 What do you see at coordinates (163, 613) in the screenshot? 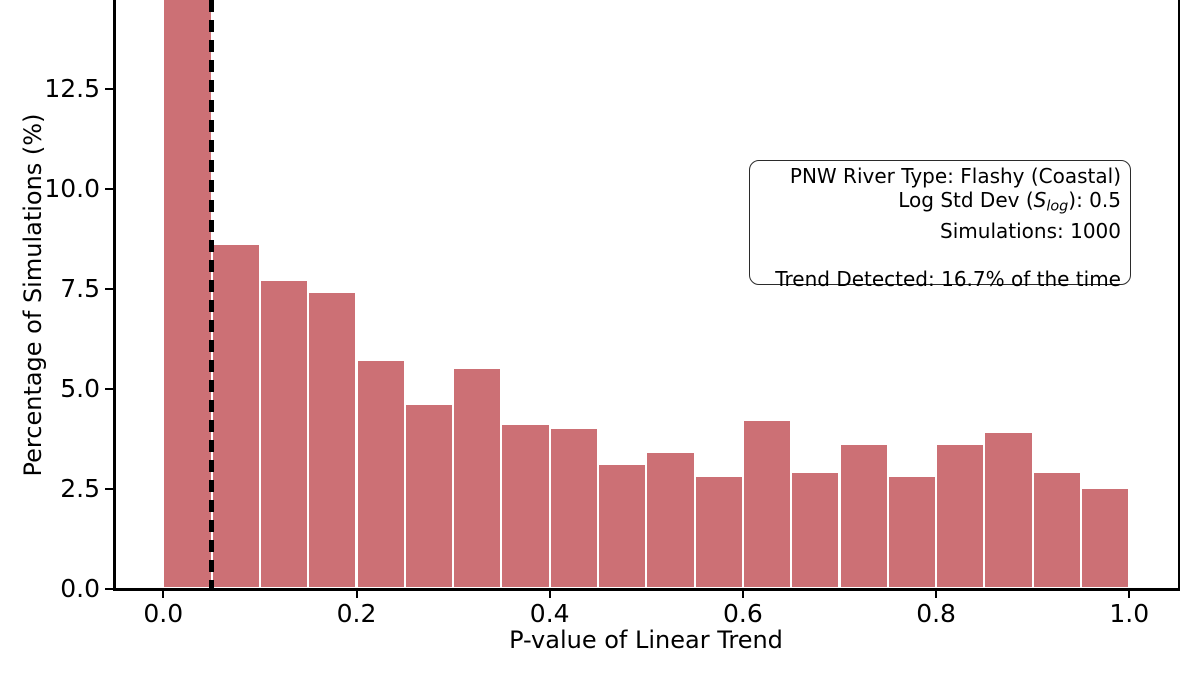
I see `x-tick-label-0.0: 0.0` at bounding box center [163, 613].